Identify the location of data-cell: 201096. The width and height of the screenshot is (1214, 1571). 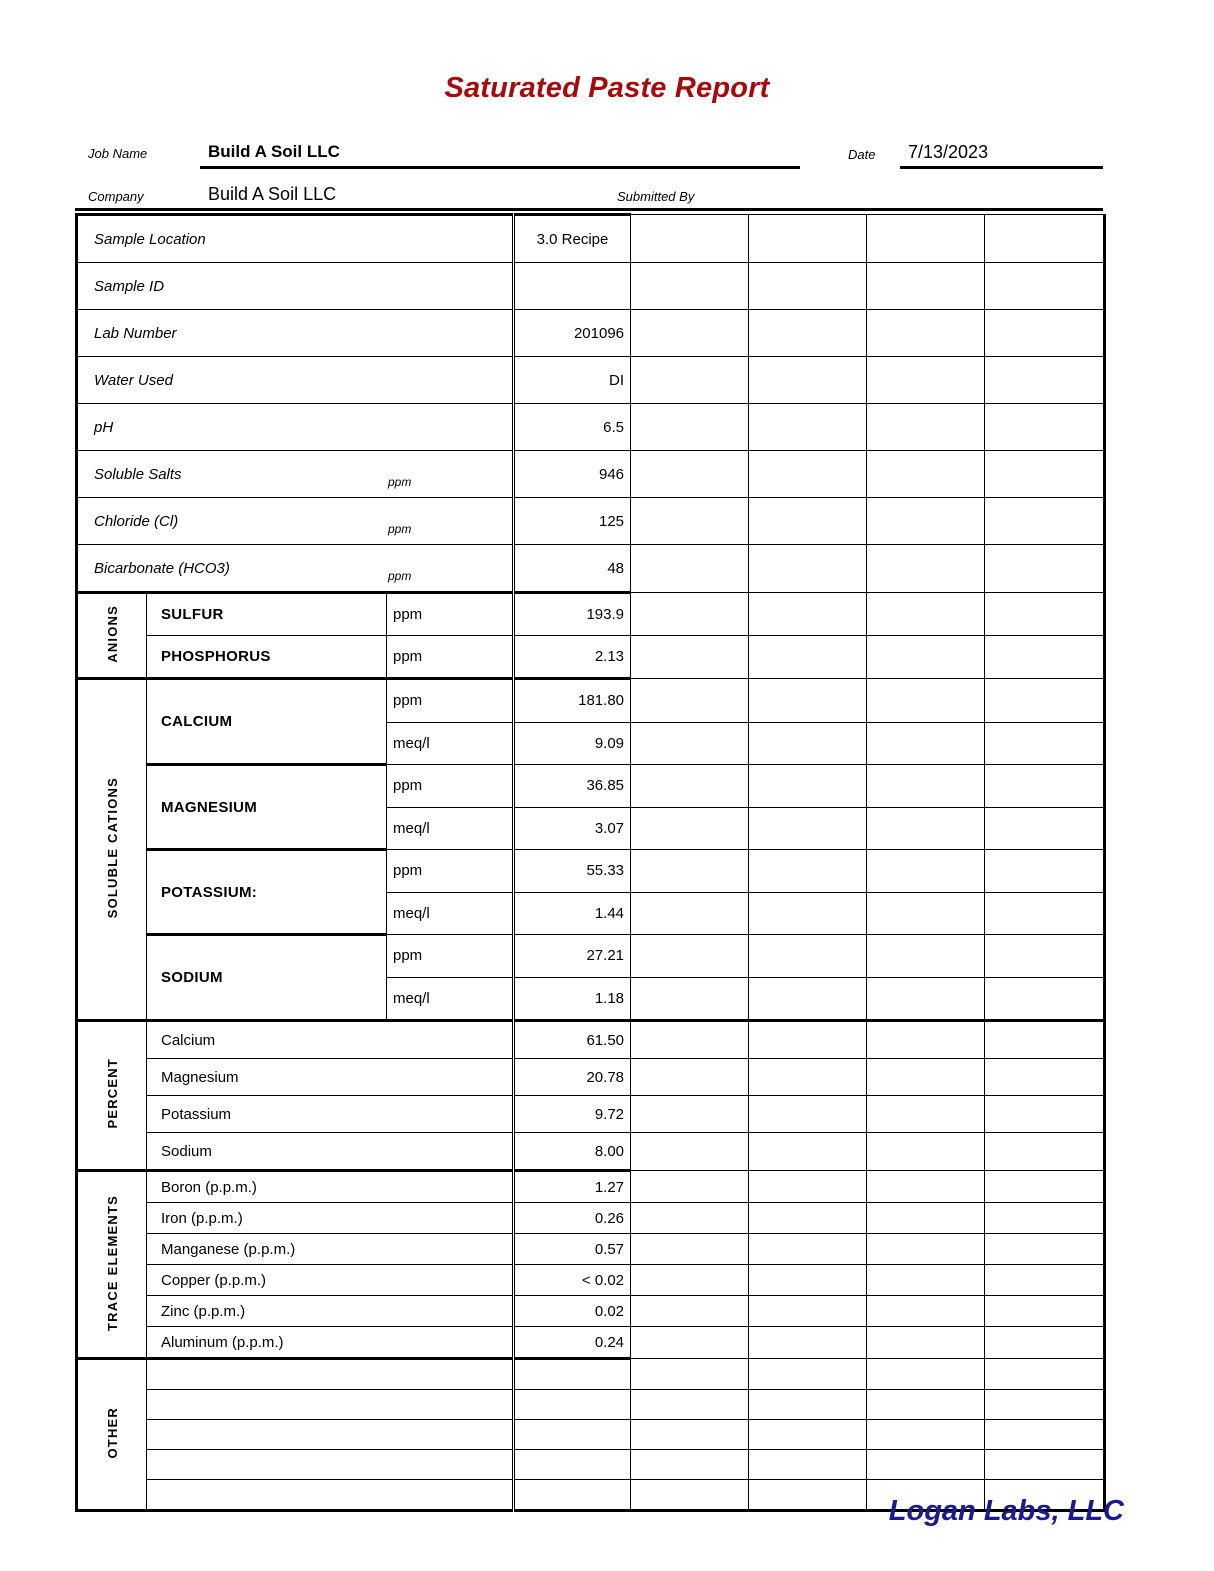
(572, 333).